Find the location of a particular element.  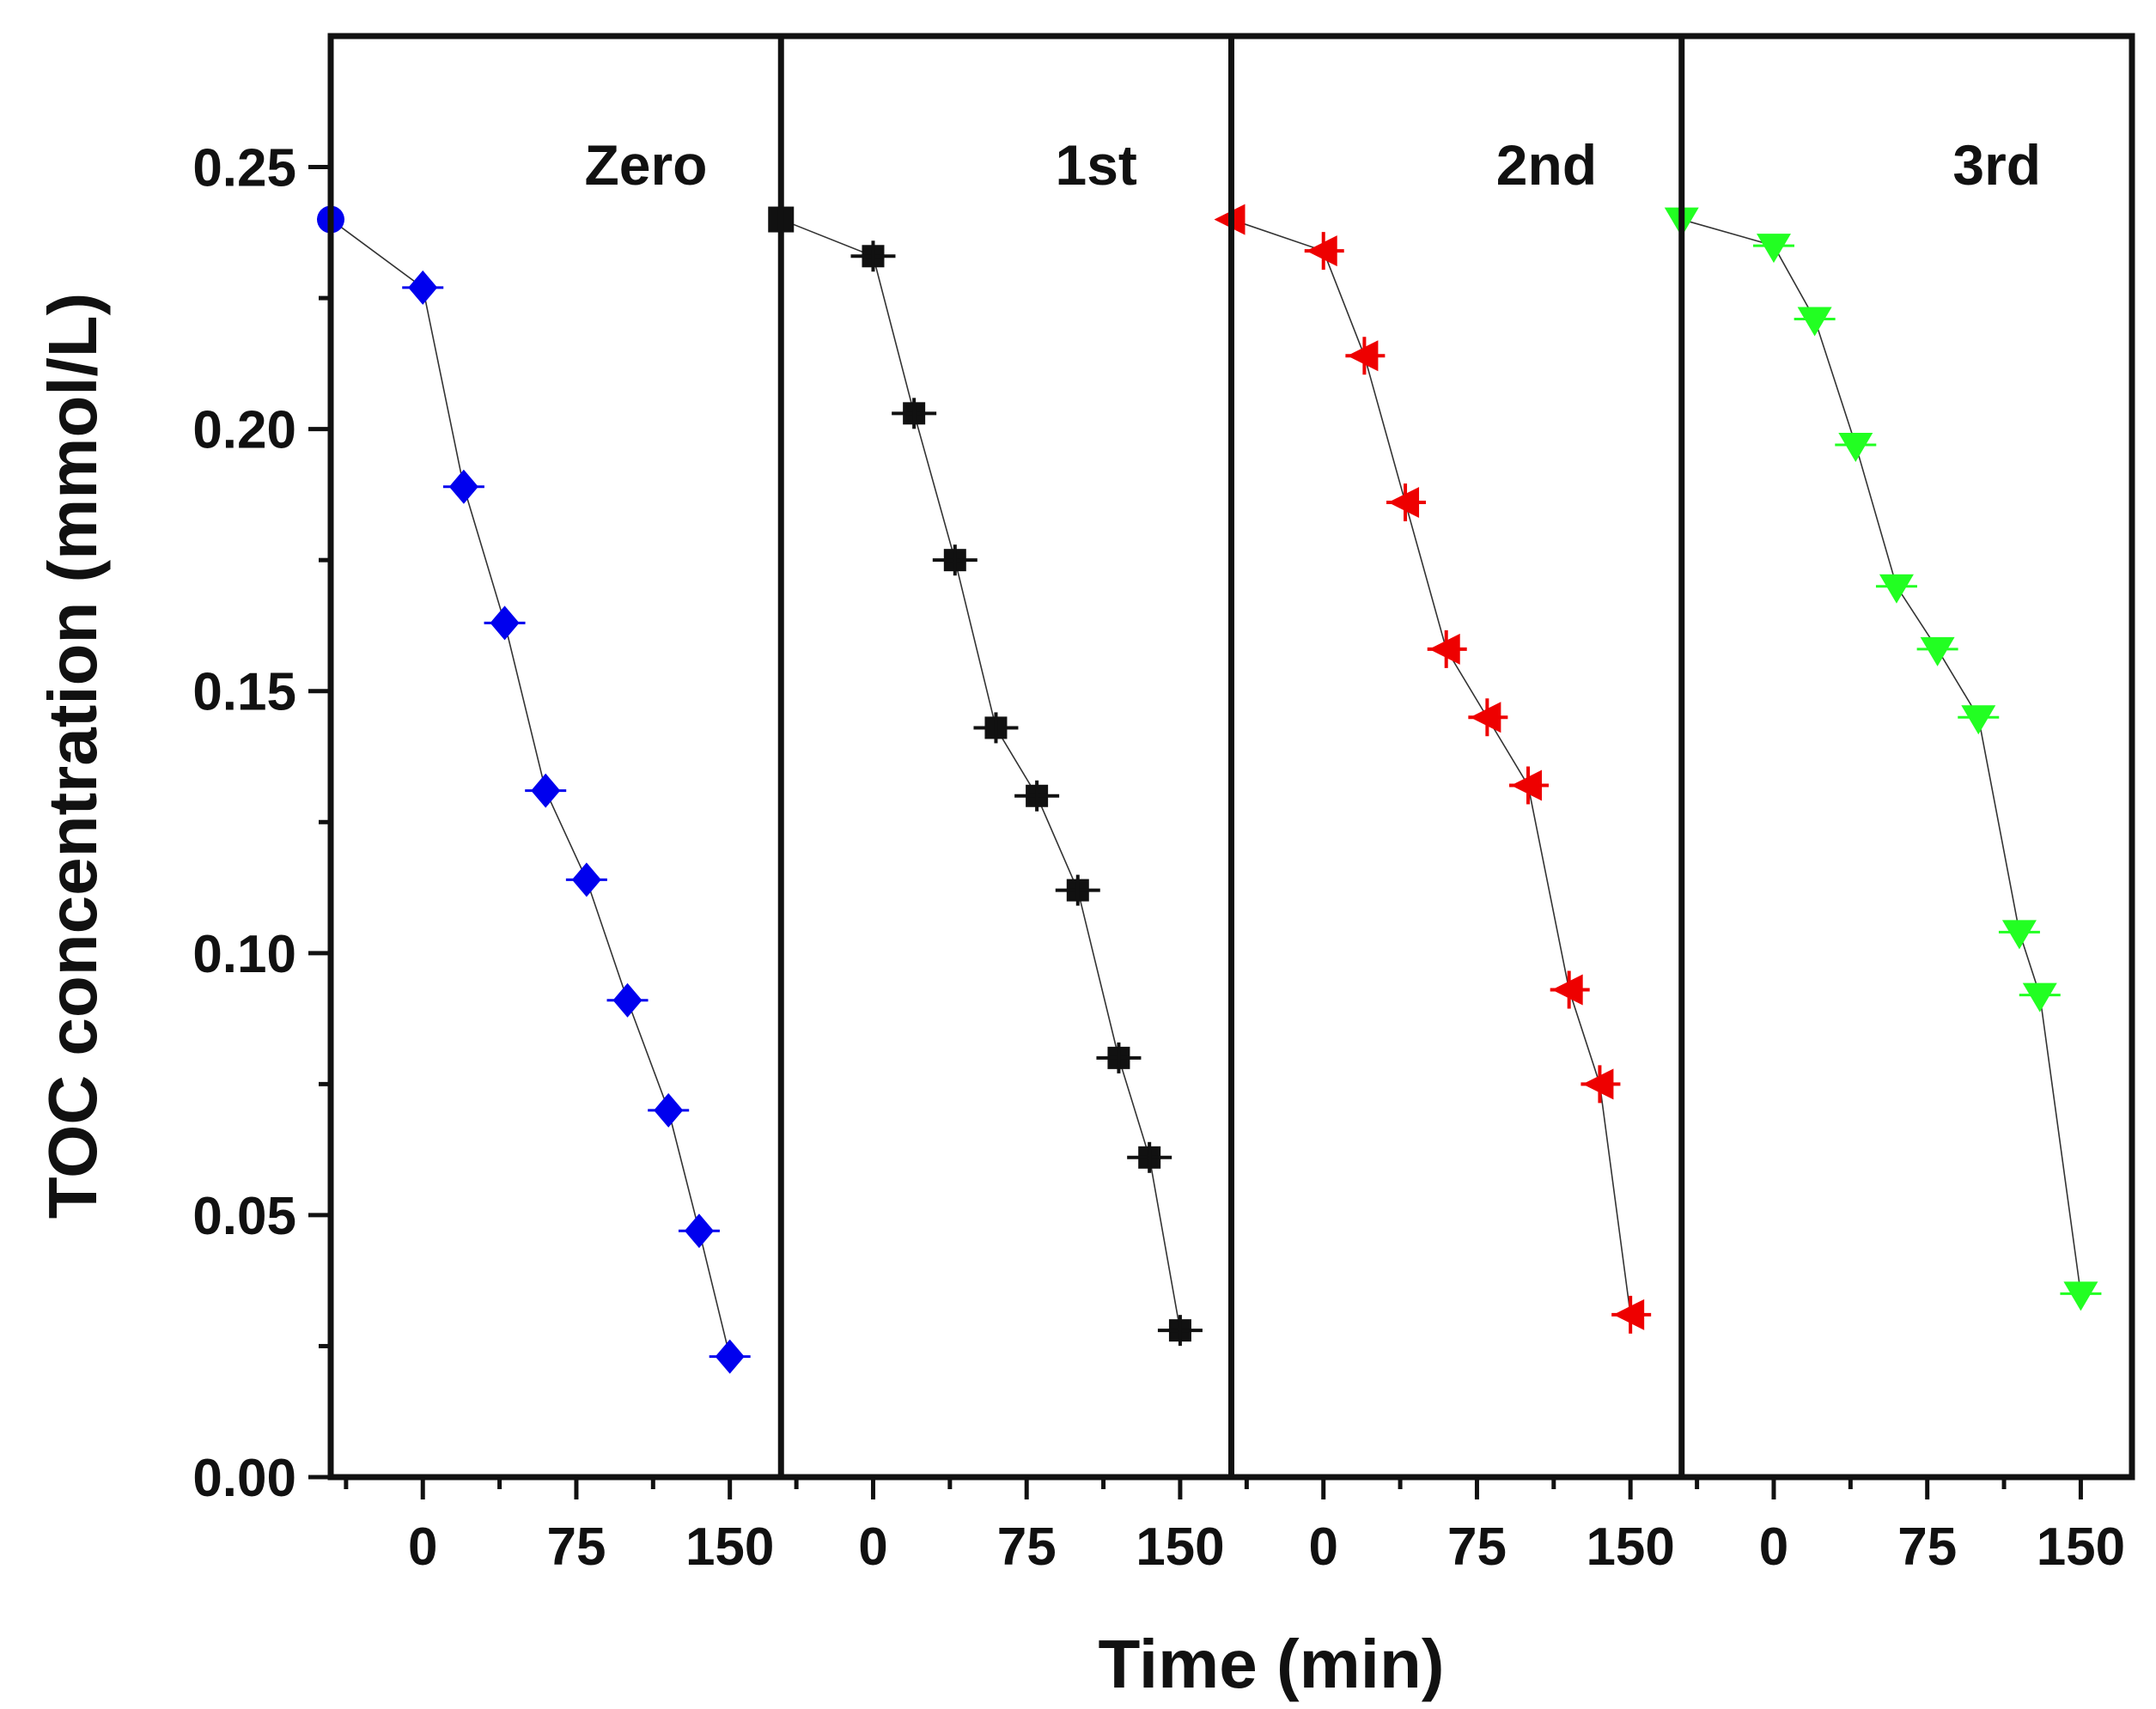

panel-2nd: 2nd is located at coordinates (1433, 734).